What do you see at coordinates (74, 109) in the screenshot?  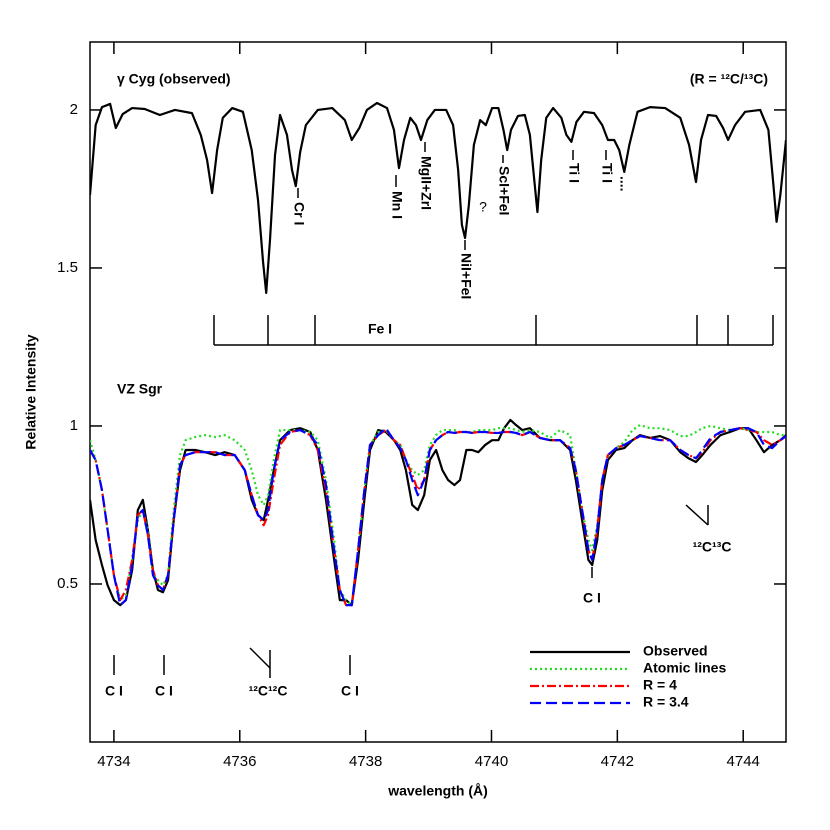 I see `y-tick-label: 2` at bounding box center [74, 109].